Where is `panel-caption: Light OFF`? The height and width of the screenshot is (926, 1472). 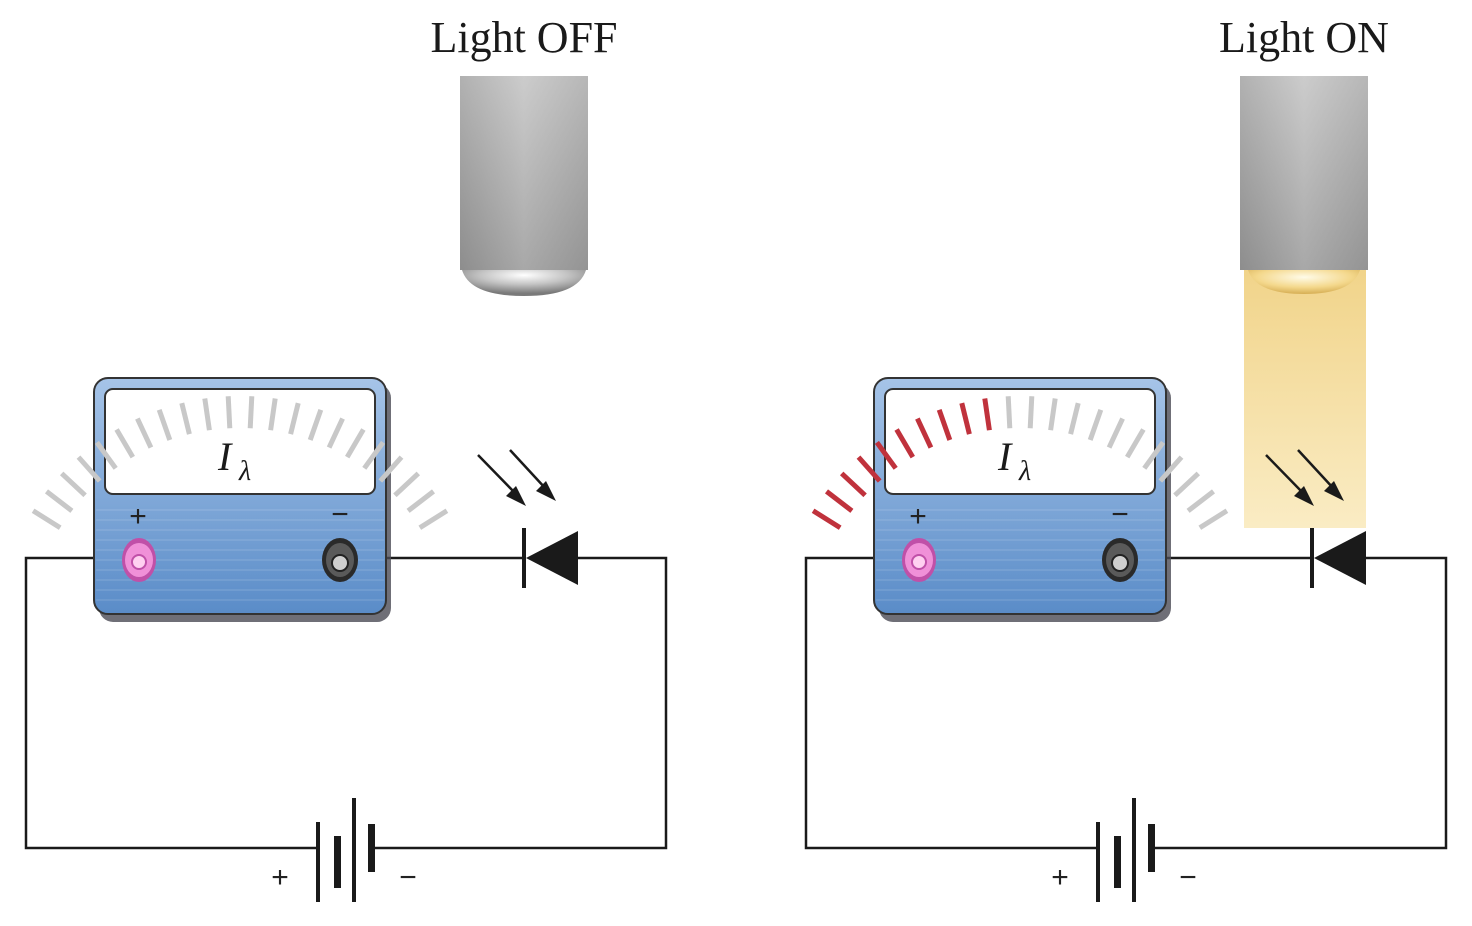
panel-caption: Light OFF is located at coordinates (524, 37).